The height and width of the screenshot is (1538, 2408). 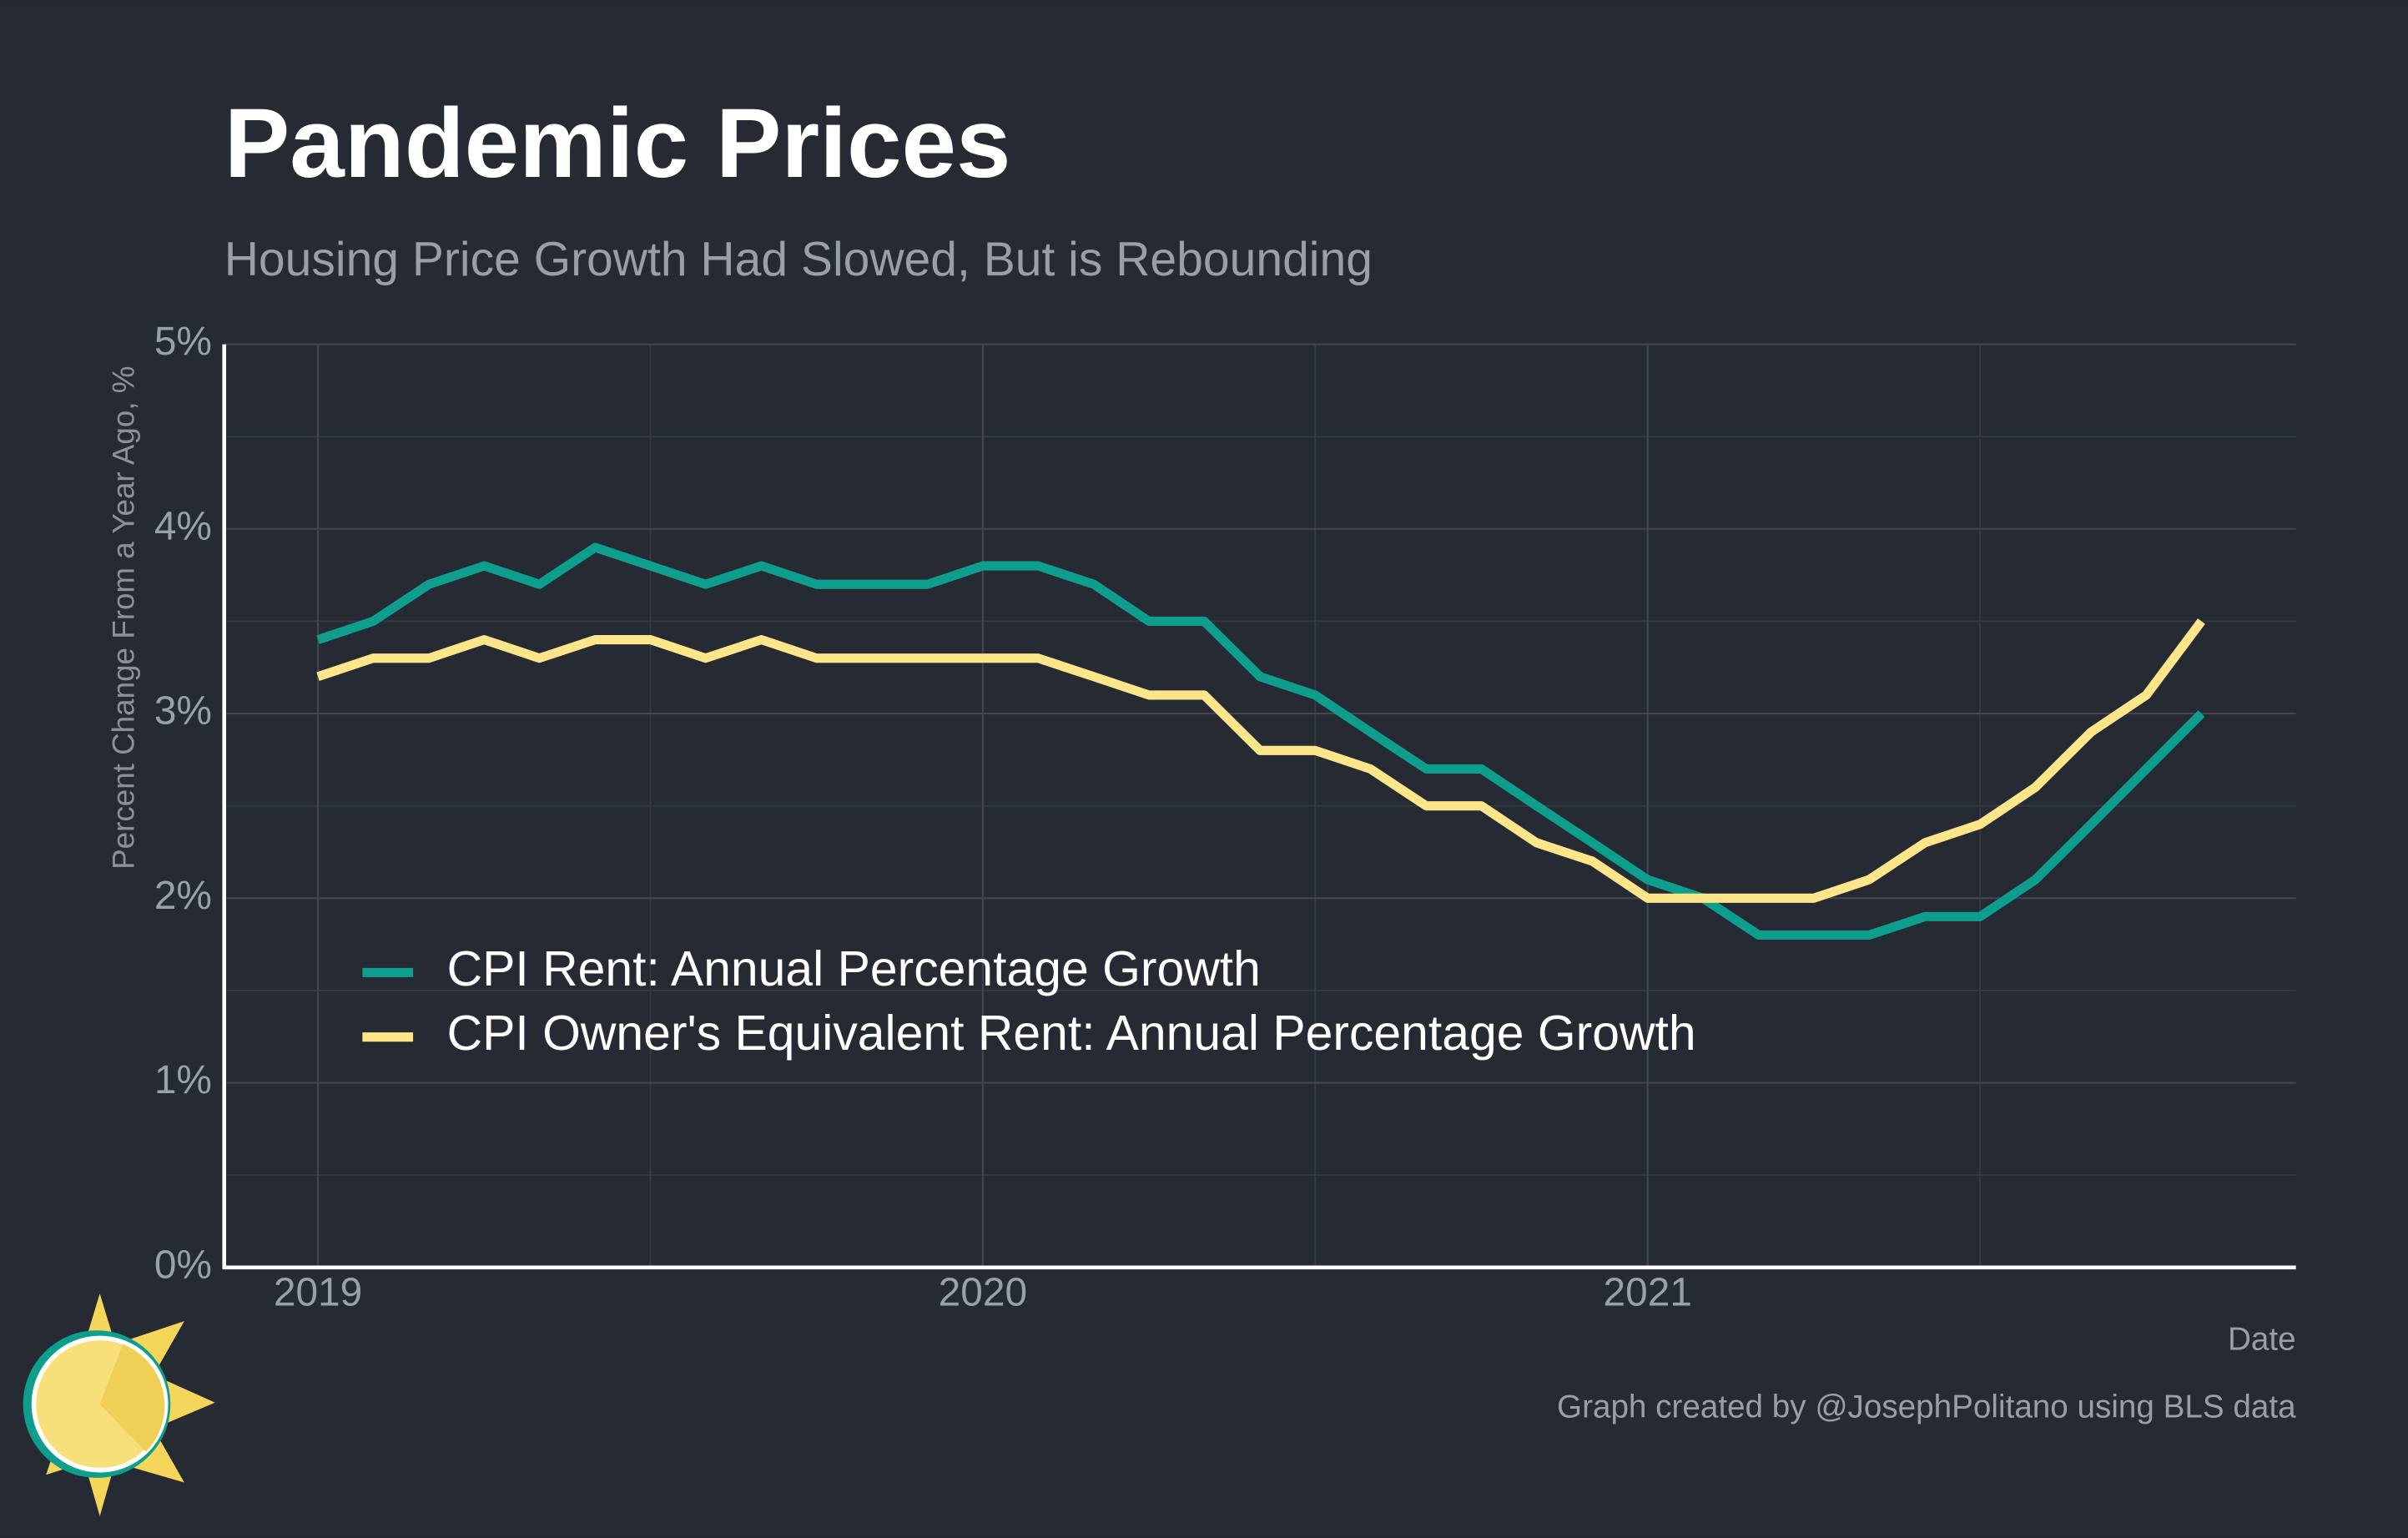 I want to click on x-tick-label: 2020, so click(x=983, y=1293).